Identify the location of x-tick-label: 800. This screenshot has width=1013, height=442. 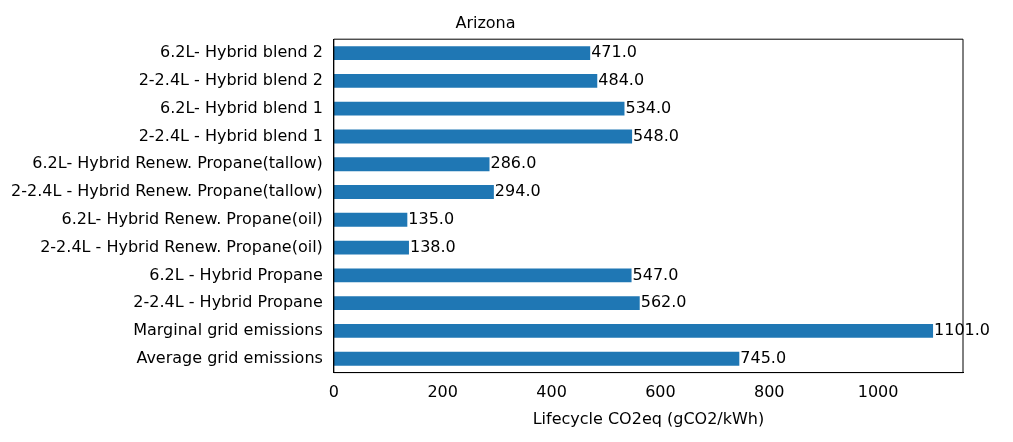
(769, 392).